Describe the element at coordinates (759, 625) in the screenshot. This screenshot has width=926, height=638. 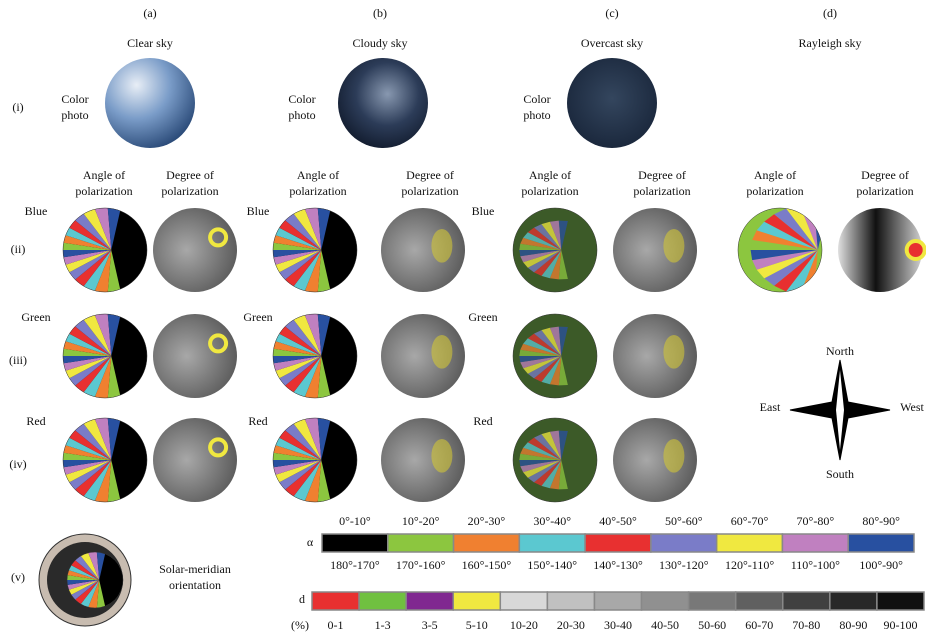
I see `d-label: 60-70` at that location.